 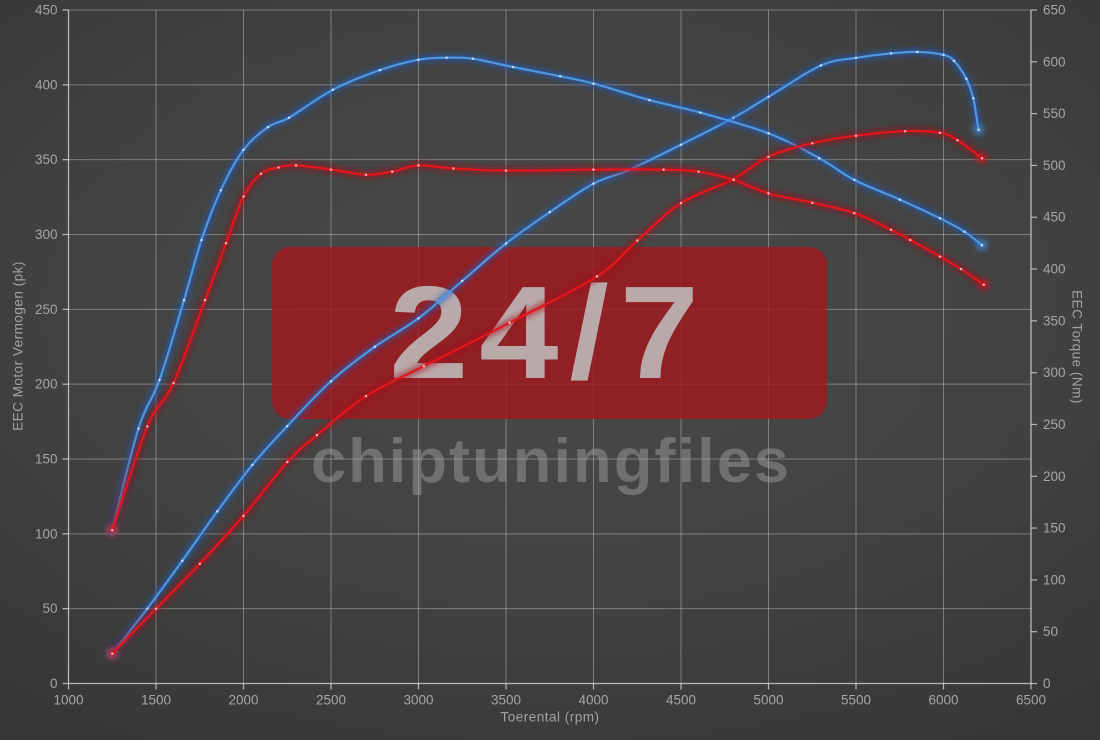 What do you see at coordinates (1054, 113) in the screenshot?
I see `right-tick-label: 550` at bounding box center [1054, 113].